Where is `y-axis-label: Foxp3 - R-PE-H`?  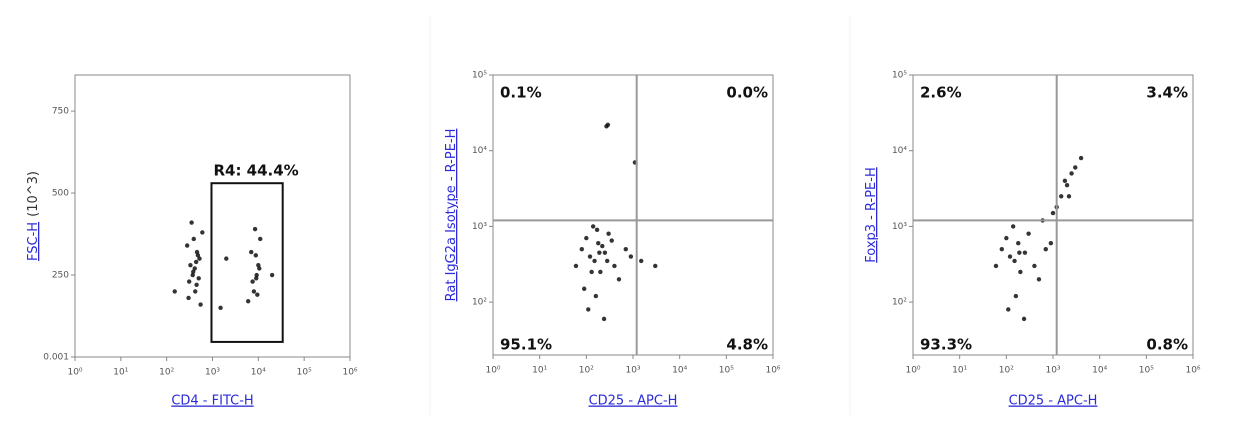
y-axis-label: Foxp3 - R-PE-H is located at coordinates (871, 214).